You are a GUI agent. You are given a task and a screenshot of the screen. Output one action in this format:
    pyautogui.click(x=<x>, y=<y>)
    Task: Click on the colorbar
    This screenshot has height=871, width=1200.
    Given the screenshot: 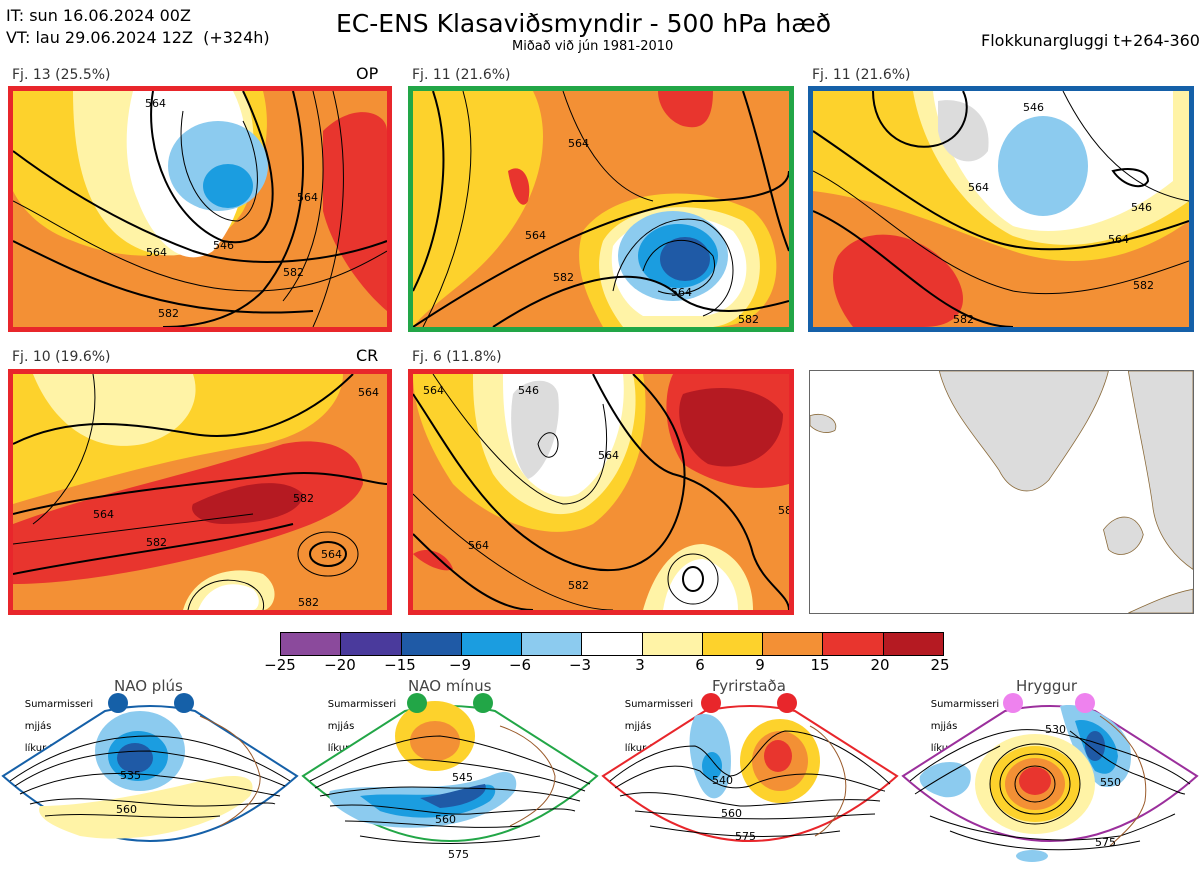 What is the action you would take?
    pyautogui.click(x=612, y=644)
    